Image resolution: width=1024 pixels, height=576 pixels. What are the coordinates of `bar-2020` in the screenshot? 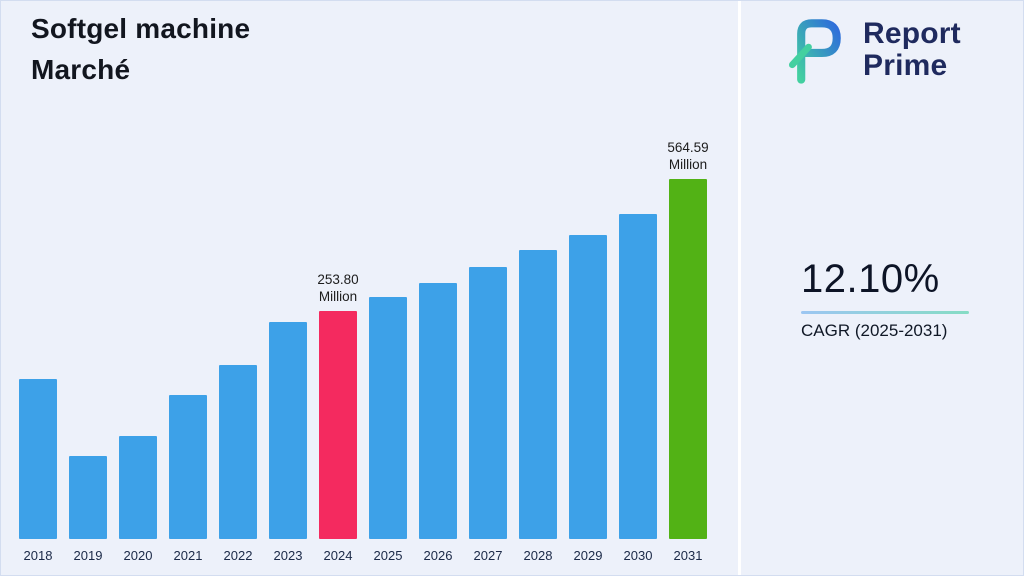 It's located at (138, 487).